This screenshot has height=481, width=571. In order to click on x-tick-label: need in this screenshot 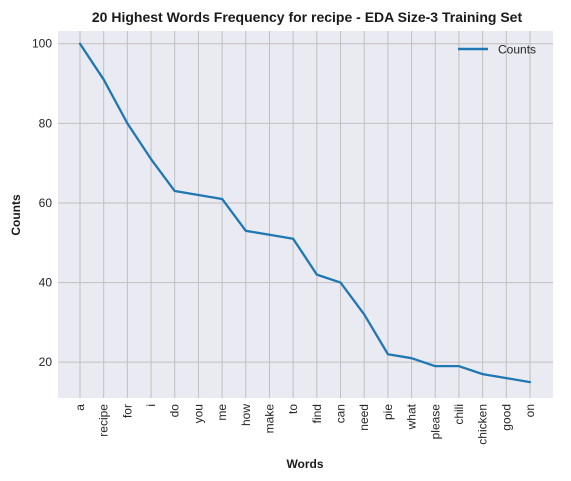, I will do `click(364, 417)`.